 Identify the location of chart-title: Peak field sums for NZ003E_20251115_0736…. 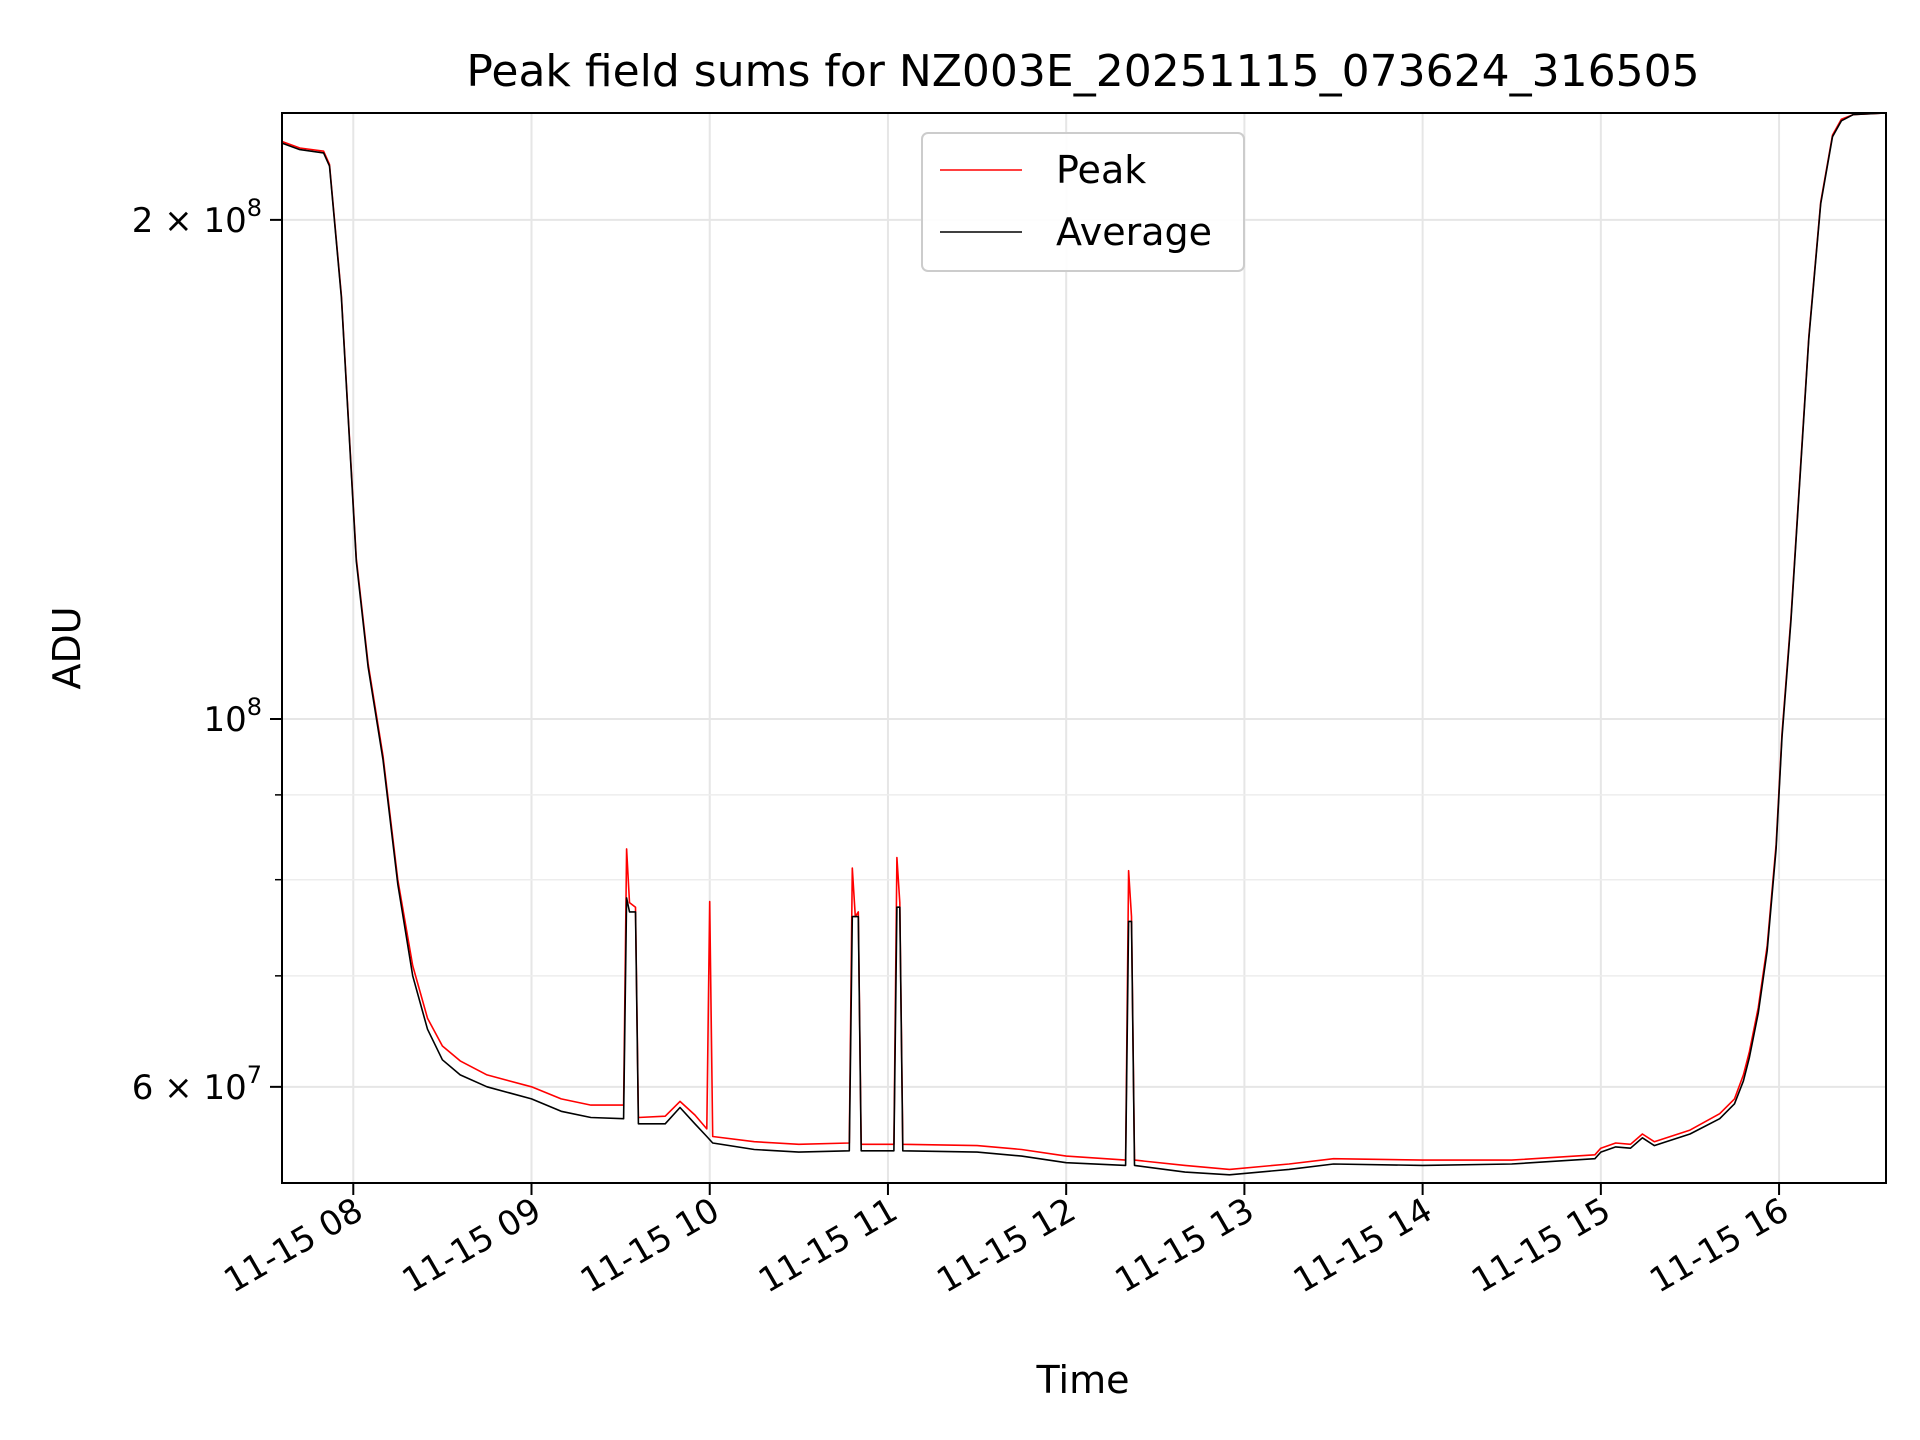
(1082, 71).